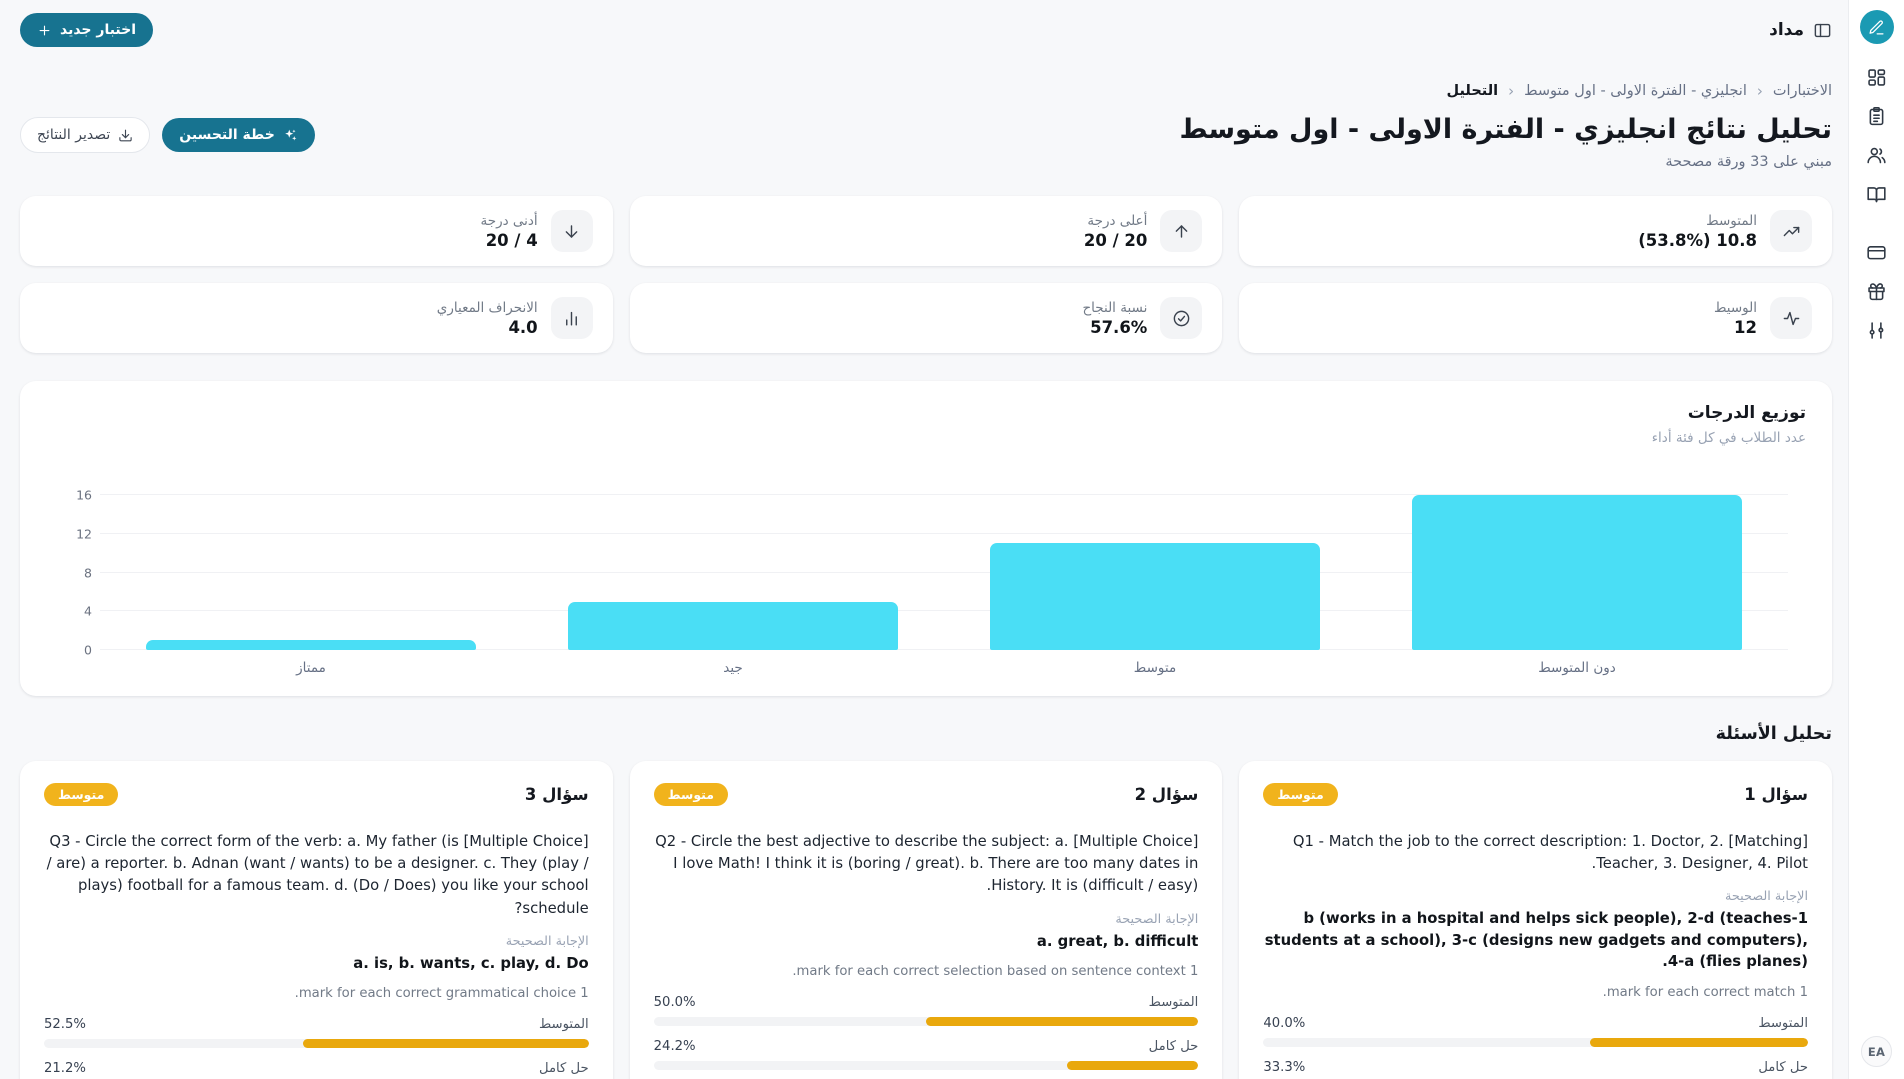 This screenshot has width=1904, height=1079. Describe the element at coordinates (1877, 116) in the screenshot. I see `sidebar-item-clipboard-icon` at that location.